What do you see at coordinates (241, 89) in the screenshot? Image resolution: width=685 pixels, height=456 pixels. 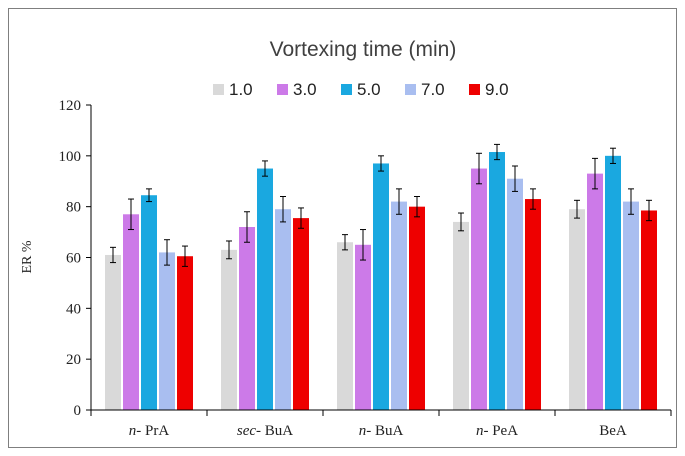 I see `legend-label: 1.0` at bounding box center [241, 89].